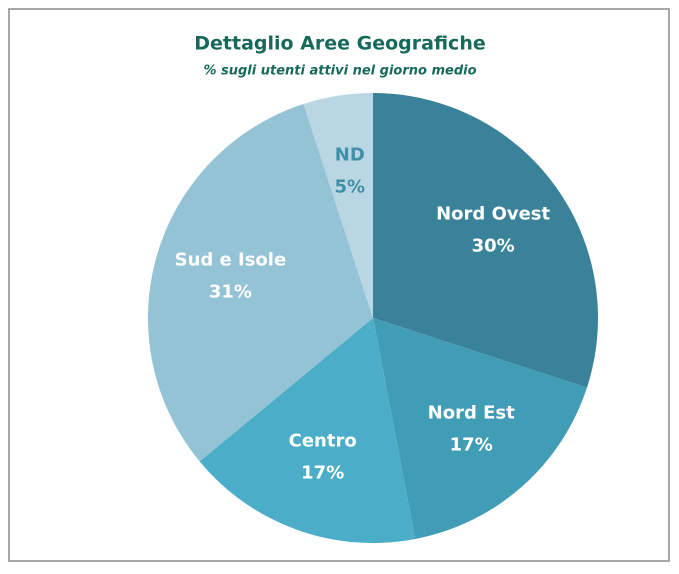 The width and height of the screenshot is (679, 574). I want to click on chart-title: Dettaglio Aree Geografiche, so click(340, 44).